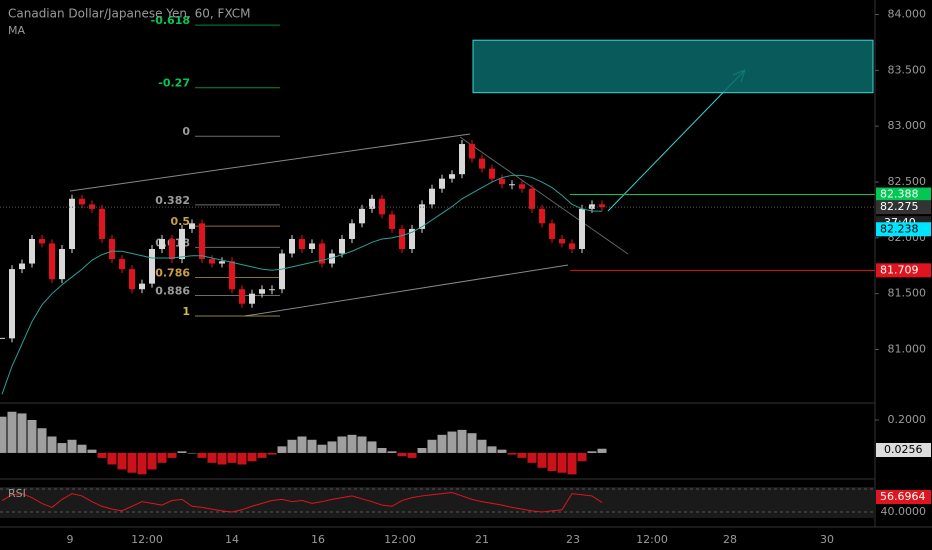 The image size is (932, 550). What do you see at coordinates (70, 539) in the screenshot?
I see `x-tick-label: 9` at bounding box center [70, 539].